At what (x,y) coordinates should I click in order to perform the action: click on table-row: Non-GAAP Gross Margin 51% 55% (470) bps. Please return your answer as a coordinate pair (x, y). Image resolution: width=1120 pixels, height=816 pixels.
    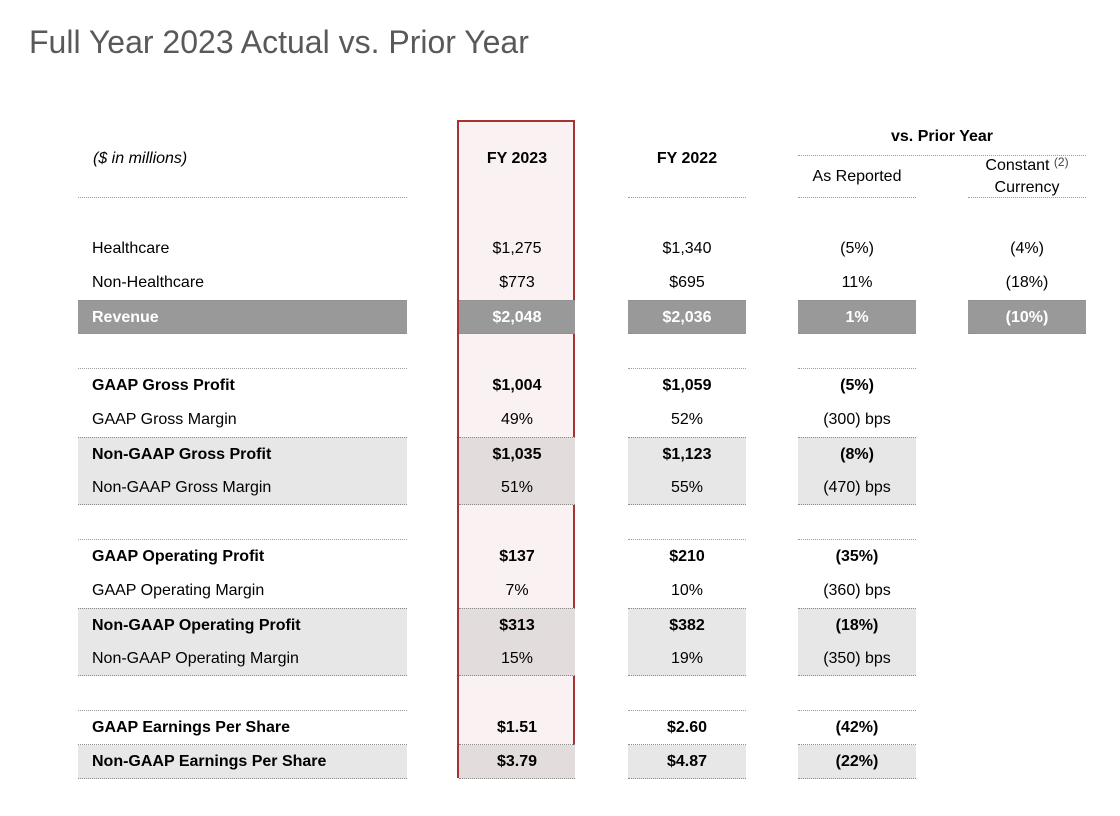
    Looking at the image, I should click on (560, 488).